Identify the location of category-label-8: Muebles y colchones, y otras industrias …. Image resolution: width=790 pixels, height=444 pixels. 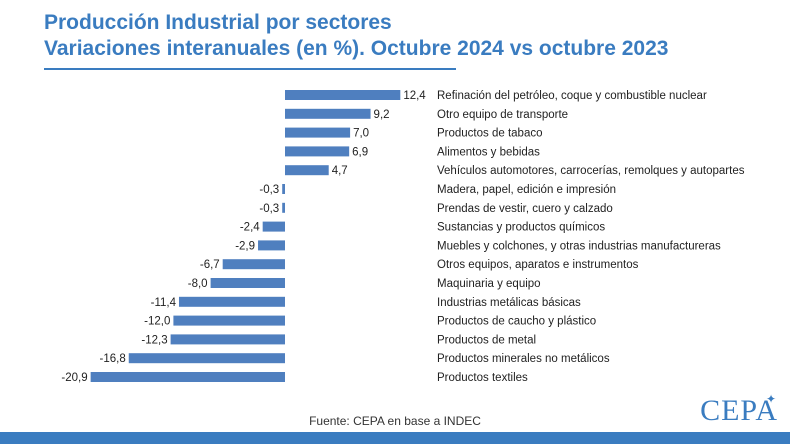
(579, 246).